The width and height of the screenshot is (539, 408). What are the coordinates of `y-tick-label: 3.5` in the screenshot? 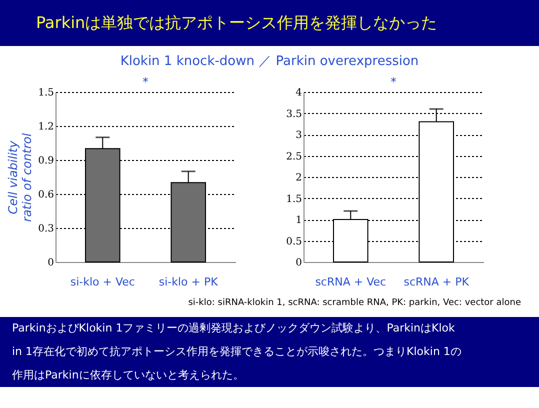 It's located at (294, 114).